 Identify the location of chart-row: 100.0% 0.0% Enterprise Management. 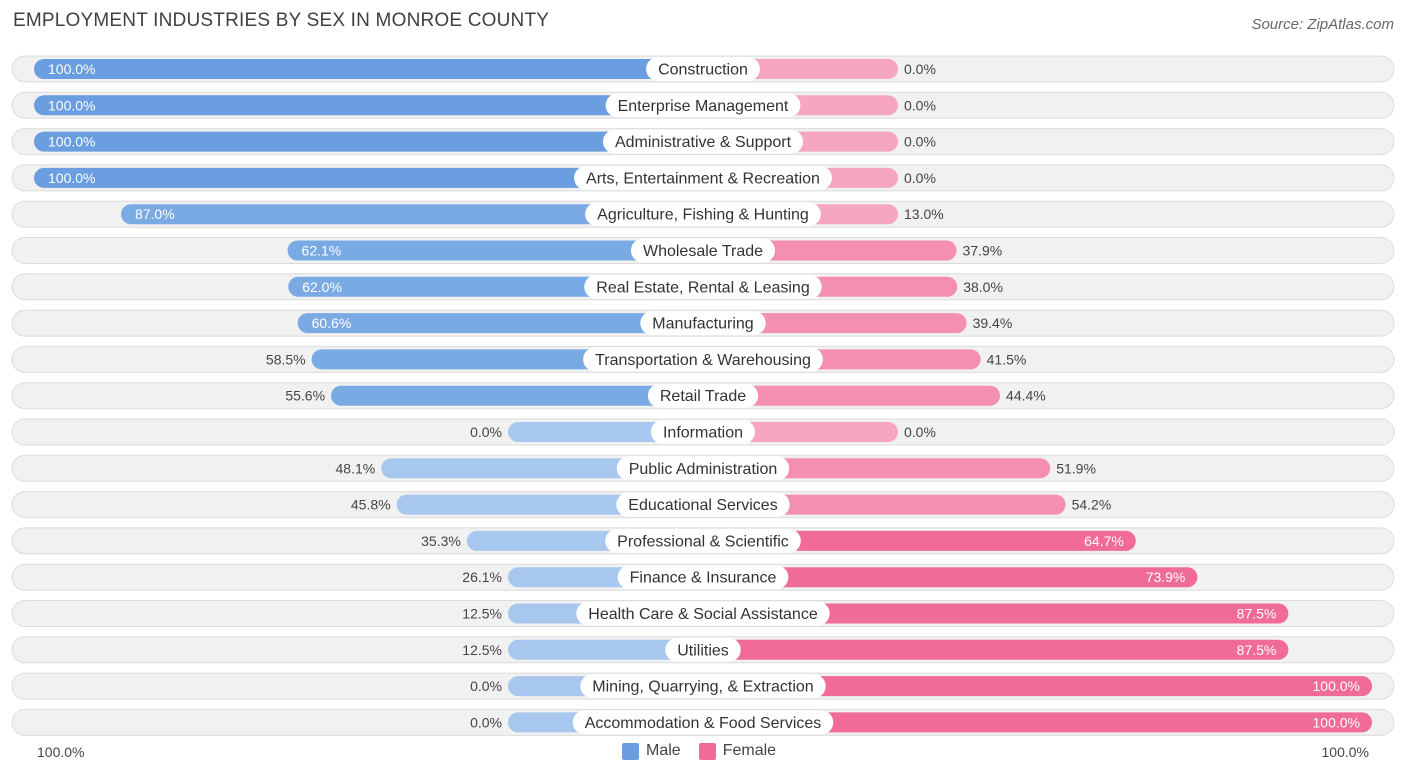
(703, 105).